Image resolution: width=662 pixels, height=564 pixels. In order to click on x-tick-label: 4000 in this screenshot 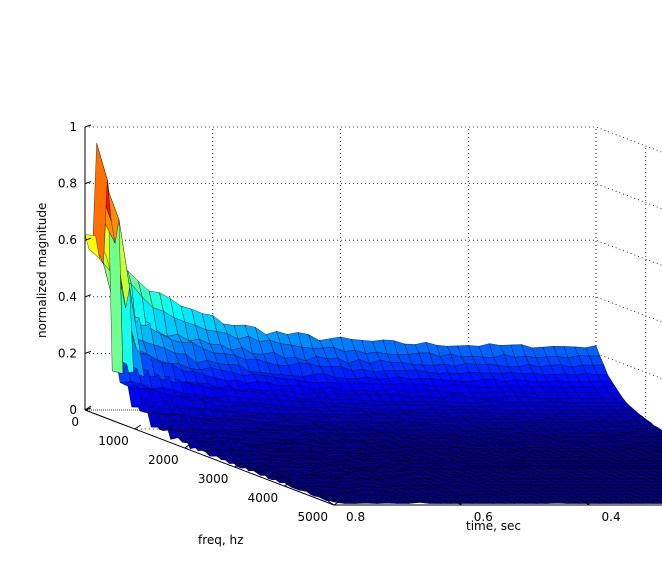, I will do `click(263, 498)`.